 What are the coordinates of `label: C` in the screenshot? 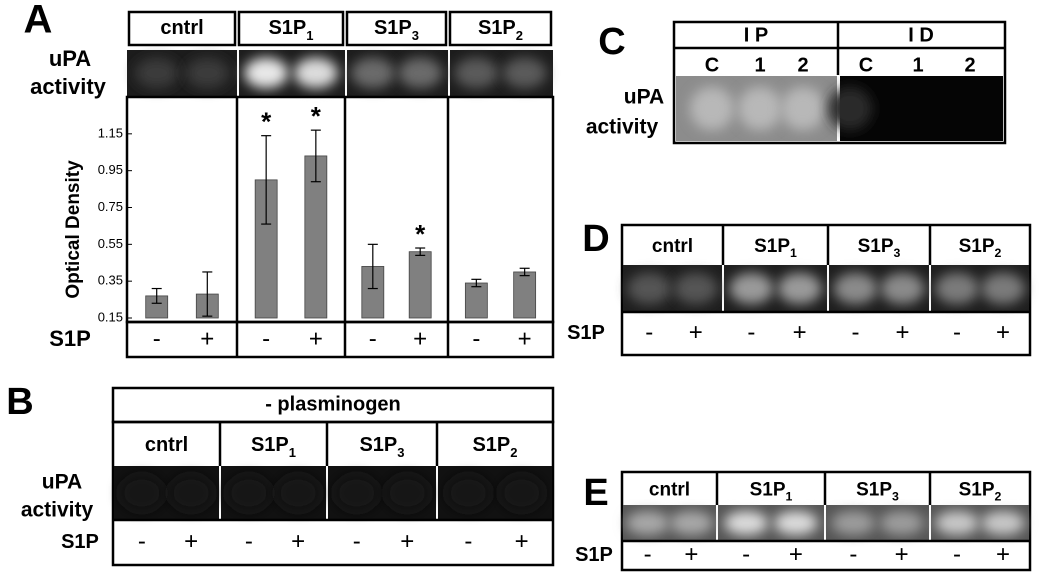 It's located at (611, 42).